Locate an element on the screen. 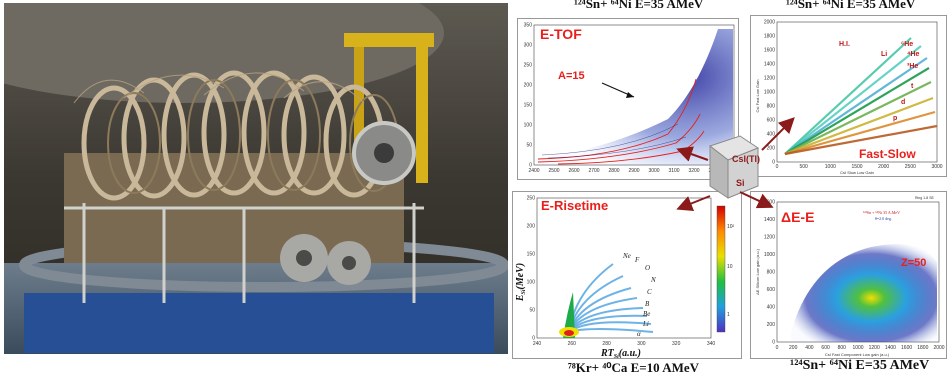 This screenshot has height=376, width=949. dee-y-tick: 1400 is located at coordinates (769, 220).